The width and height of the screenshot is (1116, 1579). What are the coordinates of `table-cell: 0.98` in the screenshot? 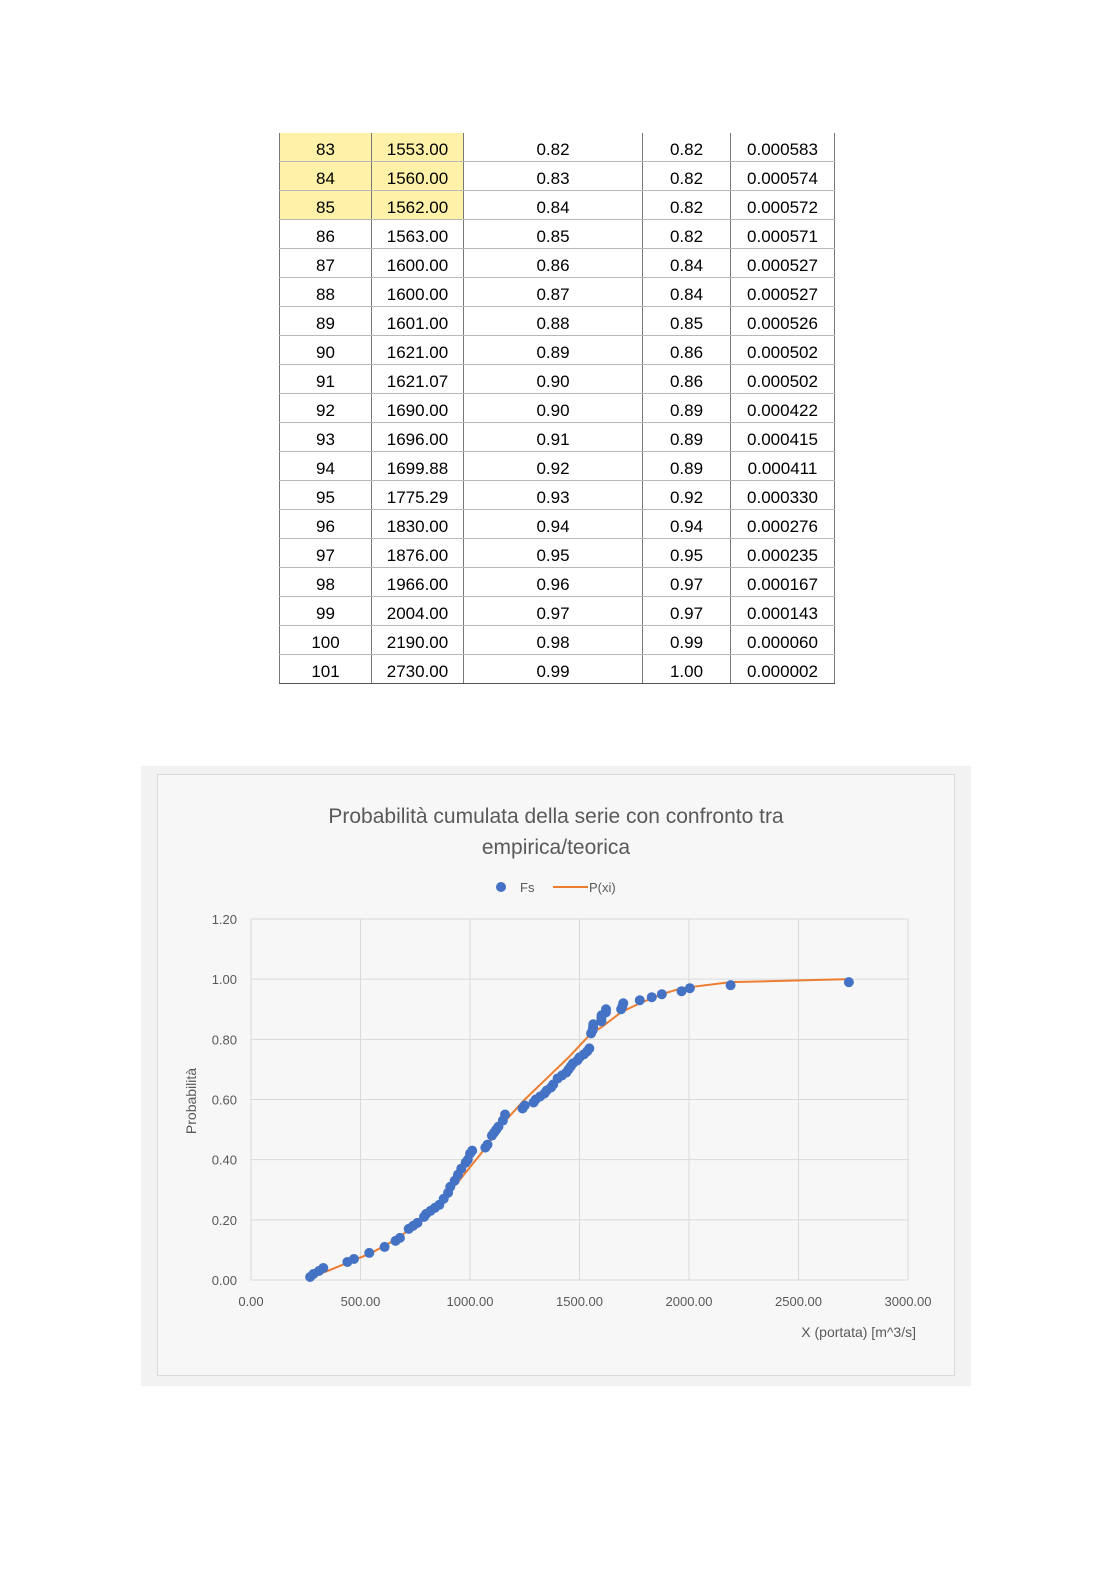 It's located at (553, 640).